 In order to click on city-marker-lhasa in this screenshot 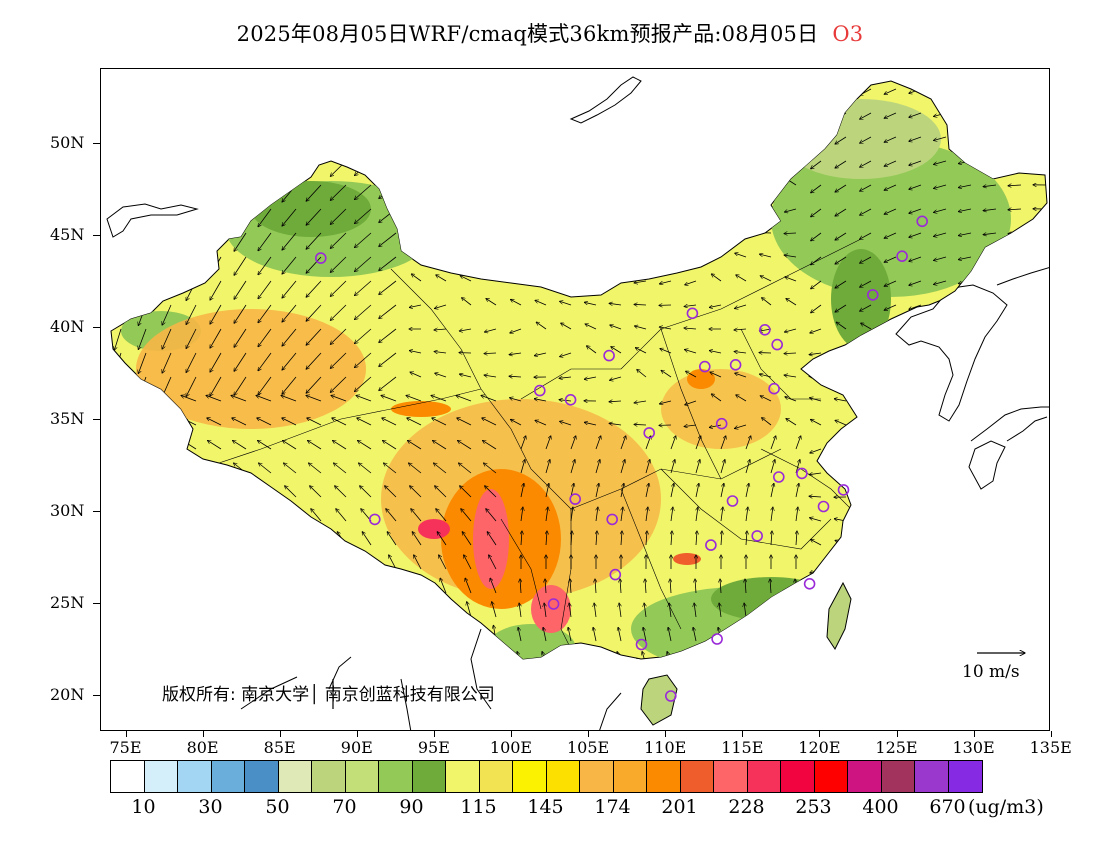, I will do `click(374, 519)`.